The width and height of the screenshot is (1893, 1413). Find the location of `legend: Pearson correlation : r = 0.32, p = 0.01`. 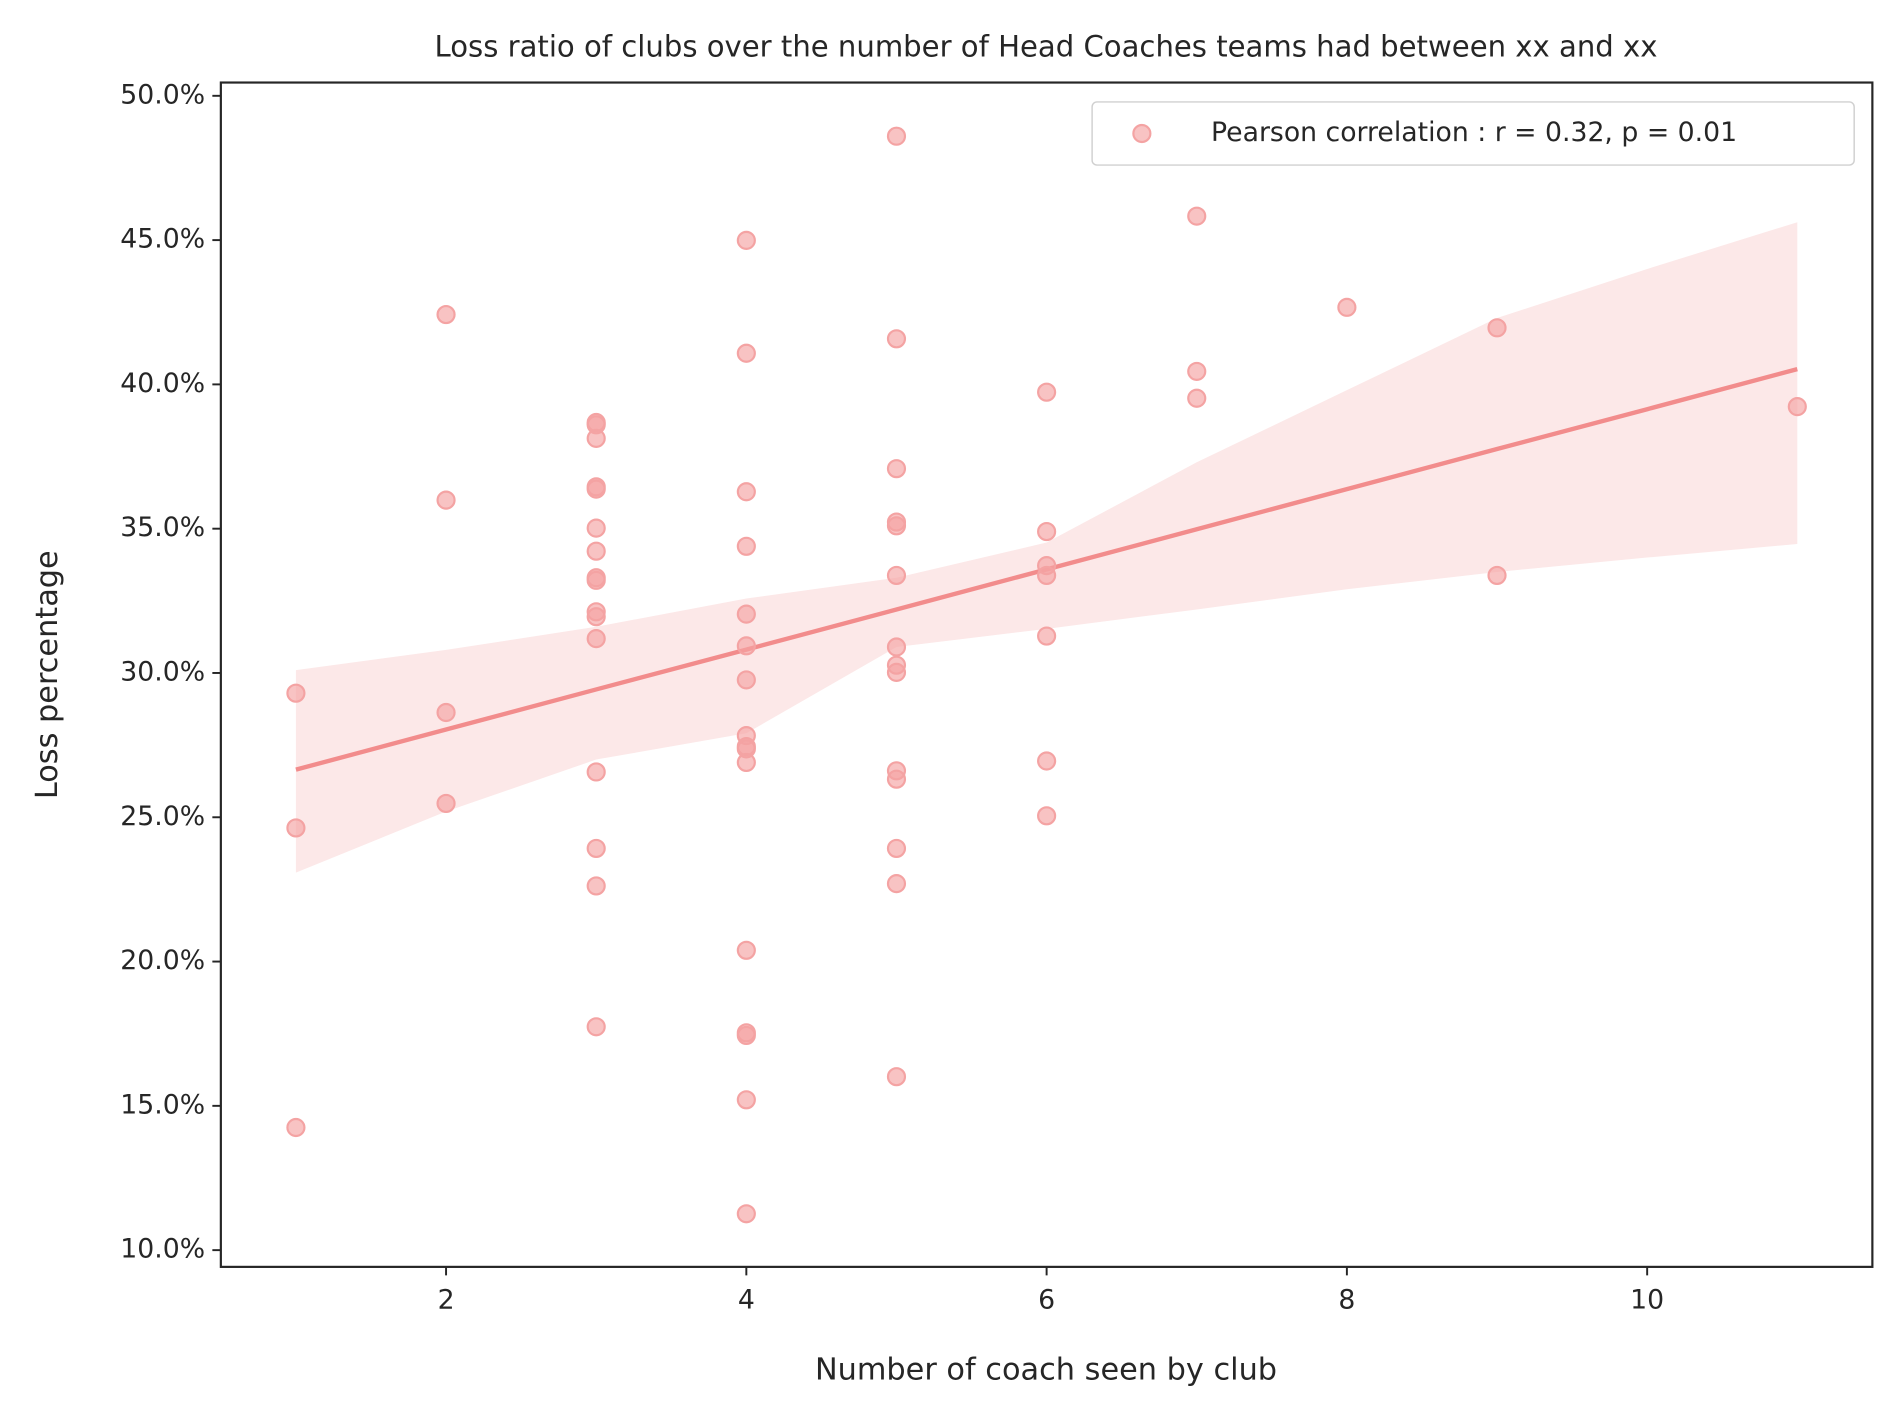

legend: Pearson correlation : r = 0.32, p = 0.01 is located at coordinates (1473, 133).